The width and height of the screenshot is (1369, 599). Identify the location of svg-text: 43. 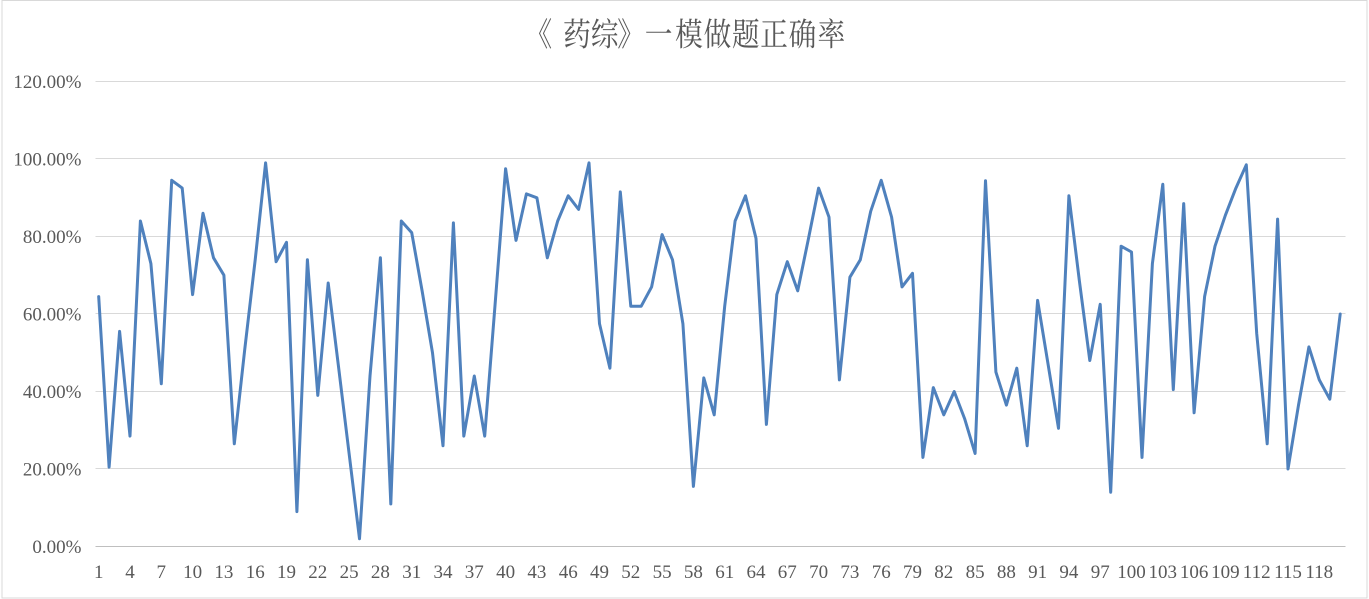
(536, 572).